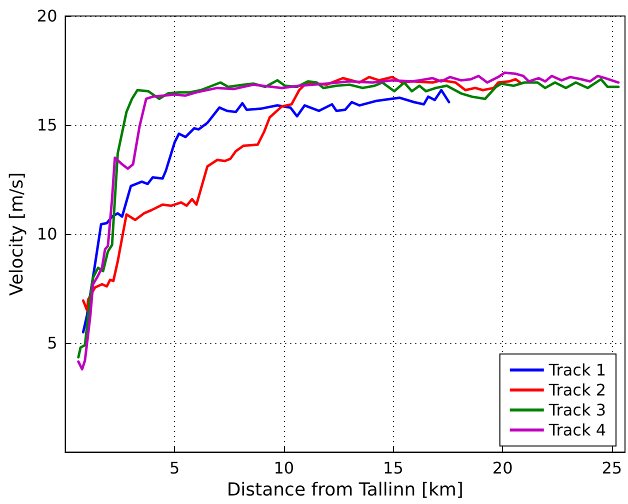  I want to click on x-tick-label: 20, so click(502, 468).